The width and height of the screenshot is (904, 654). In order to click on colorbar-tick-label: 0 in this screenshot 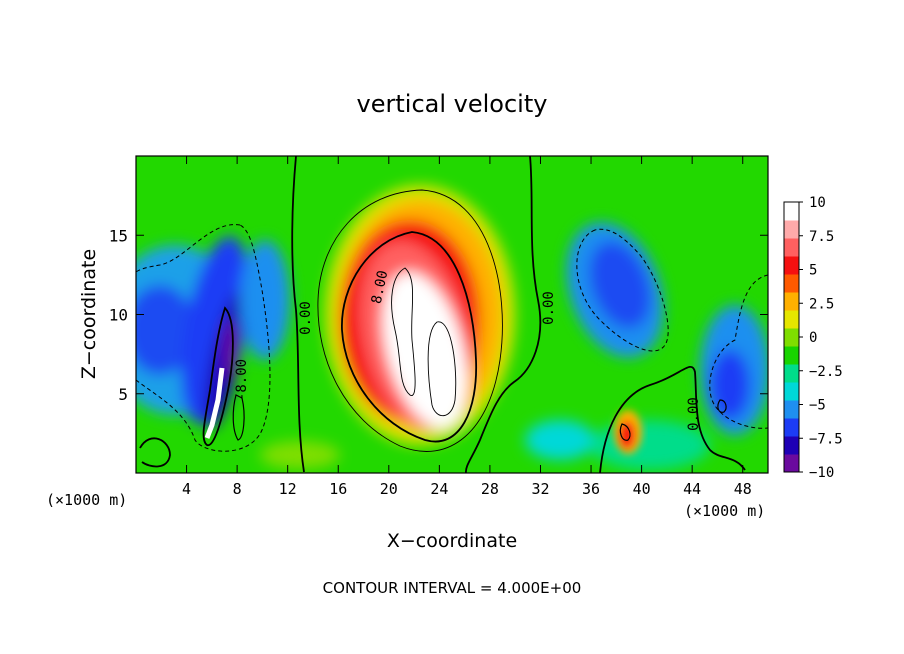, I will do `click(813, 338)`.